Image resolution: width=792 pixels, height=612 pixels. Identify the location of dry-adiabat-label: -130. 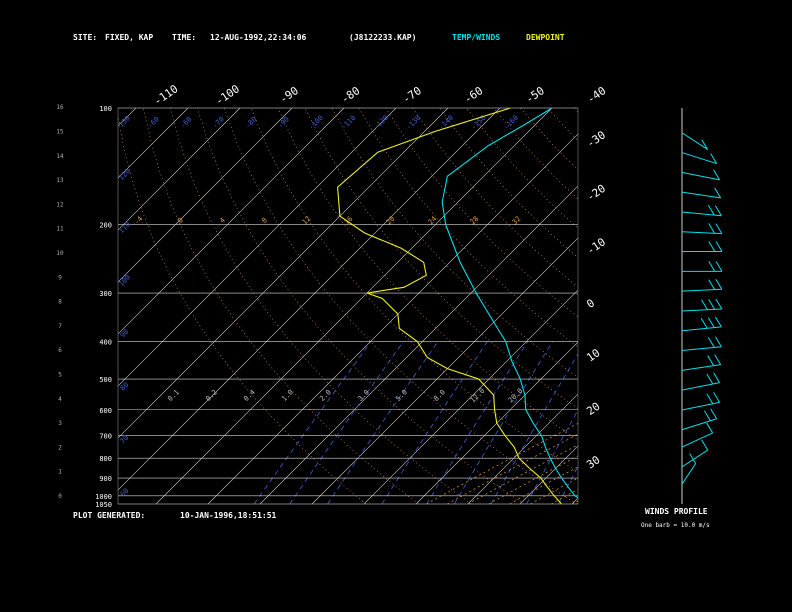
(414, 123).